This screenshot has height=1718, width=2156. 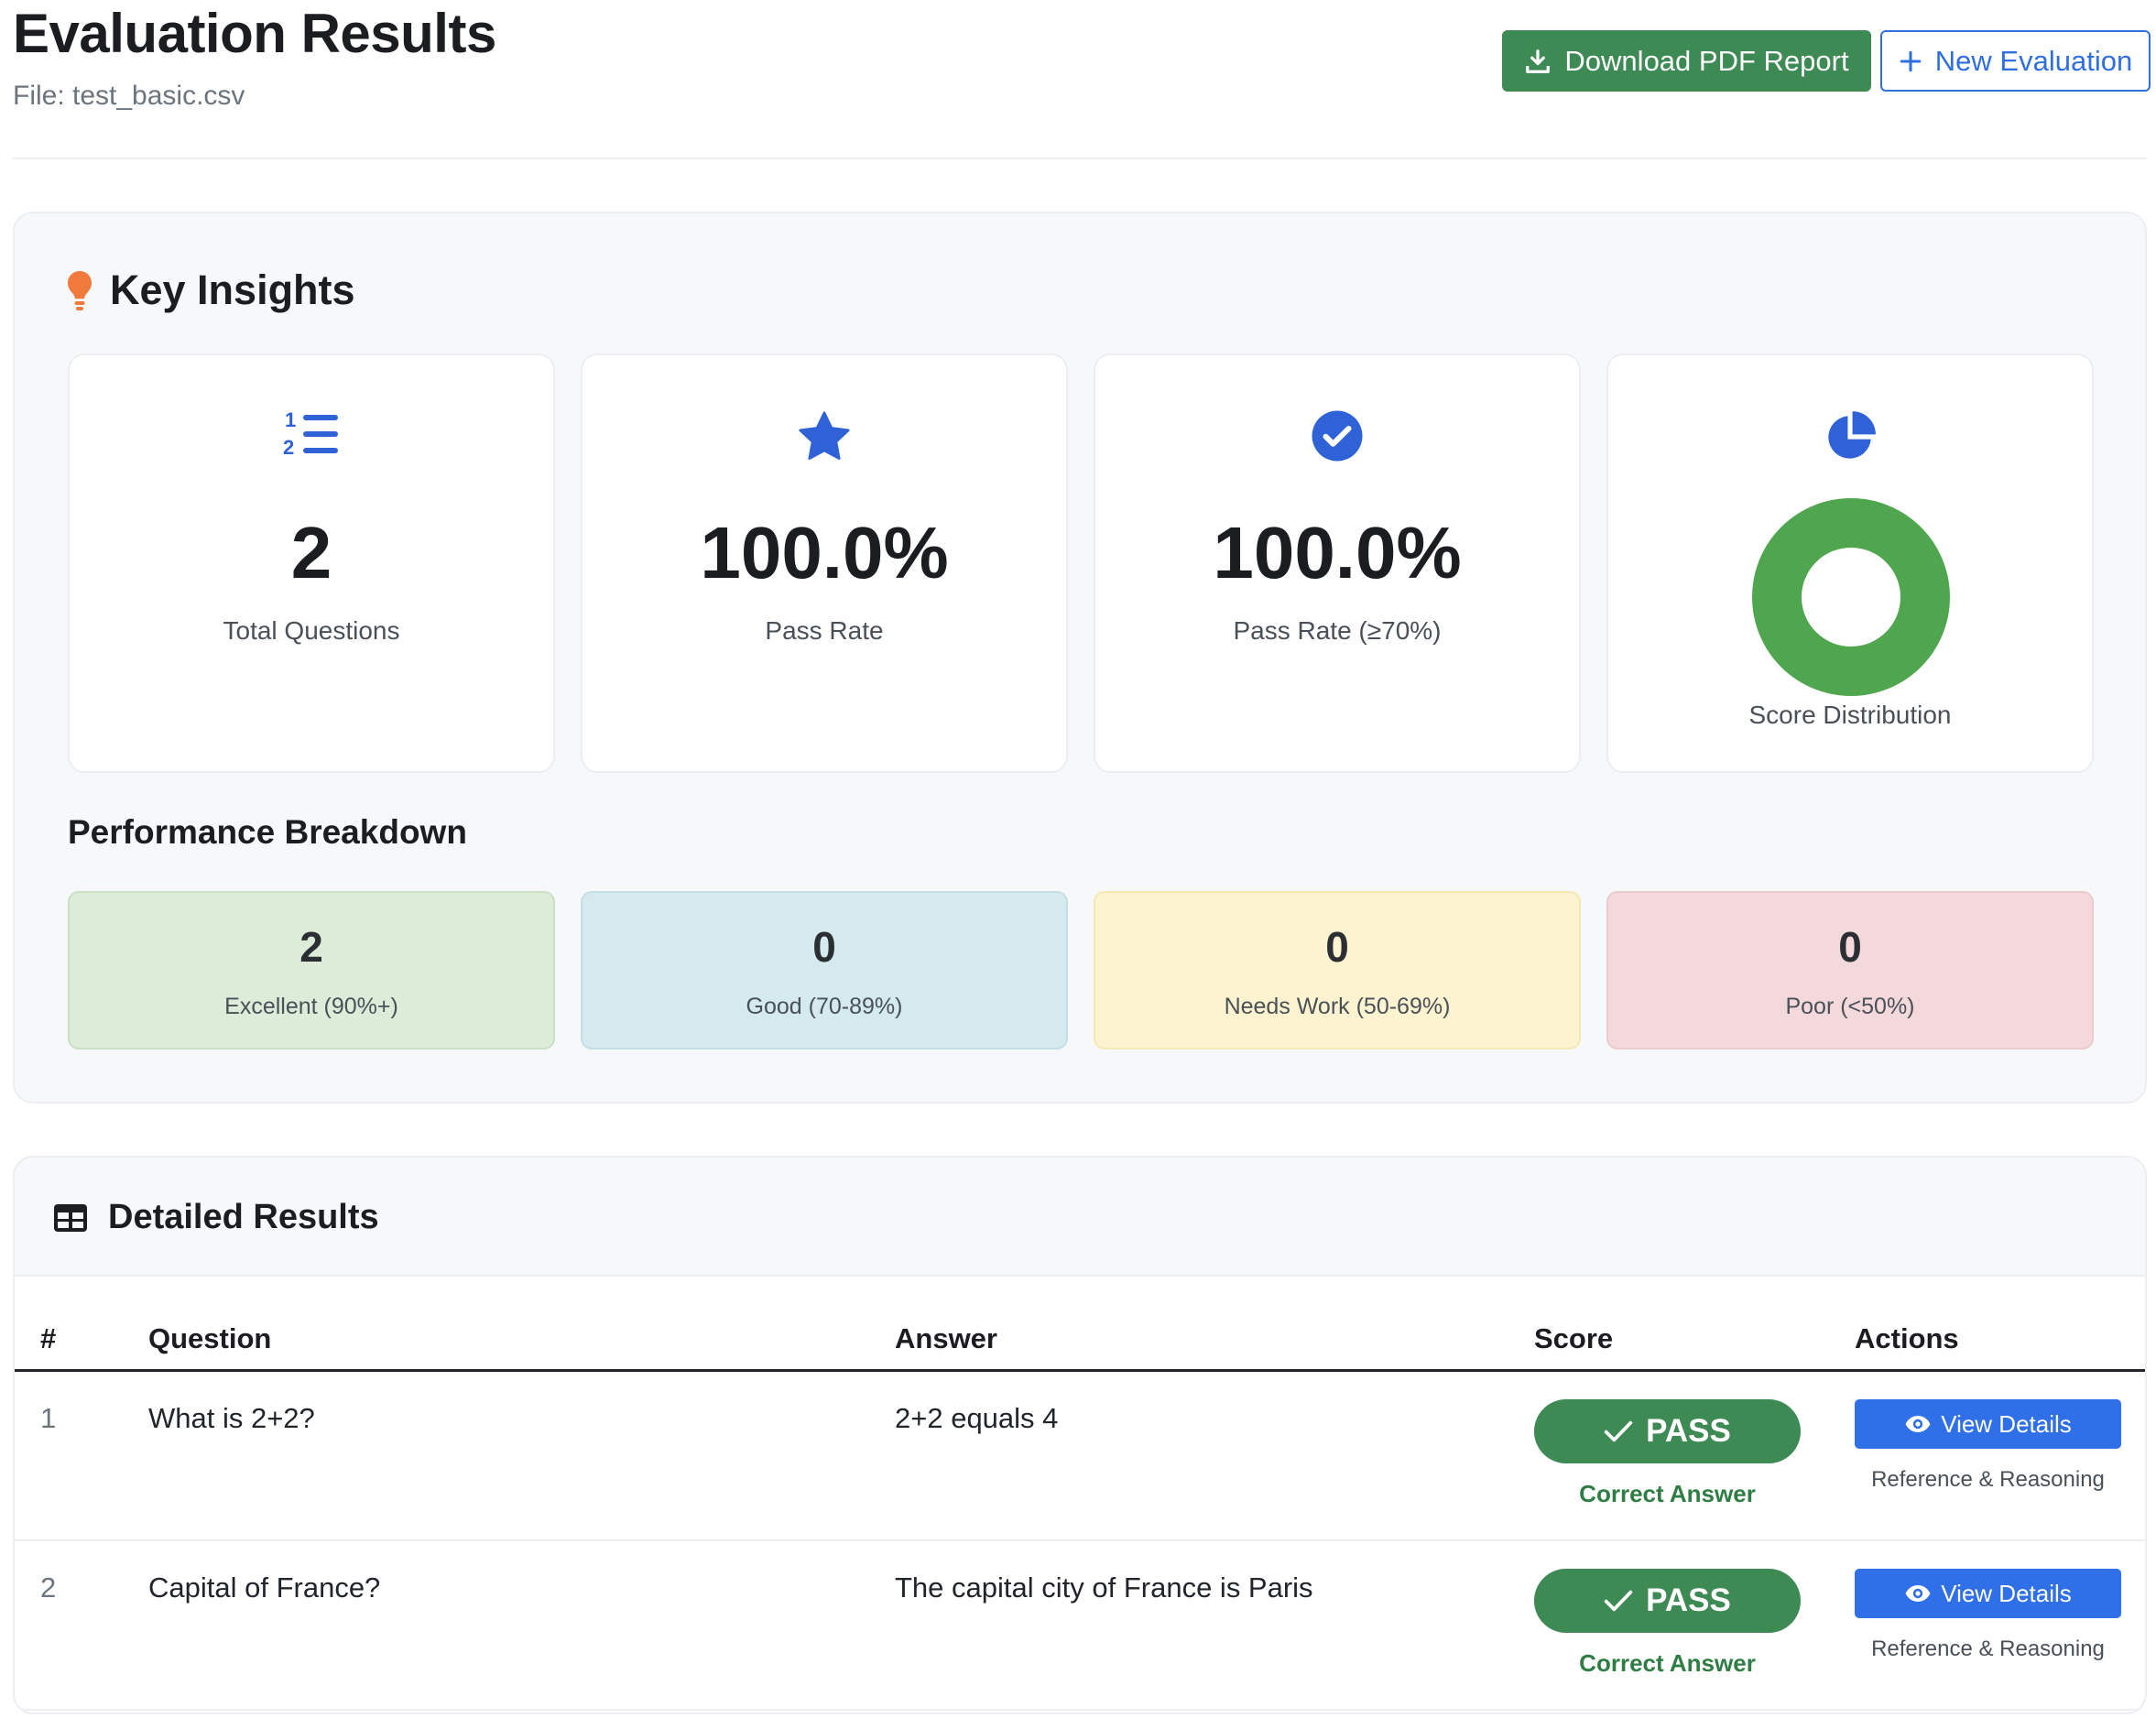 I want to click on needs-work-label: Needs Work (50-69%), so click(x=1337, y=1006).